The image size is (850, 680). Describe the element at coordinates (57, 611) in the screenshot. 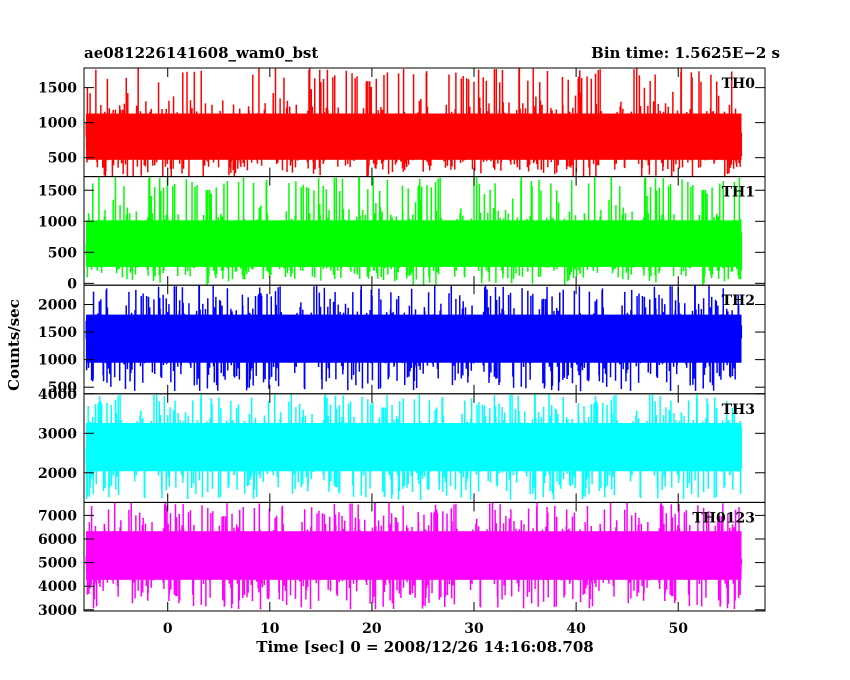

I see `th0123-ytick-label: 3000` at that location.